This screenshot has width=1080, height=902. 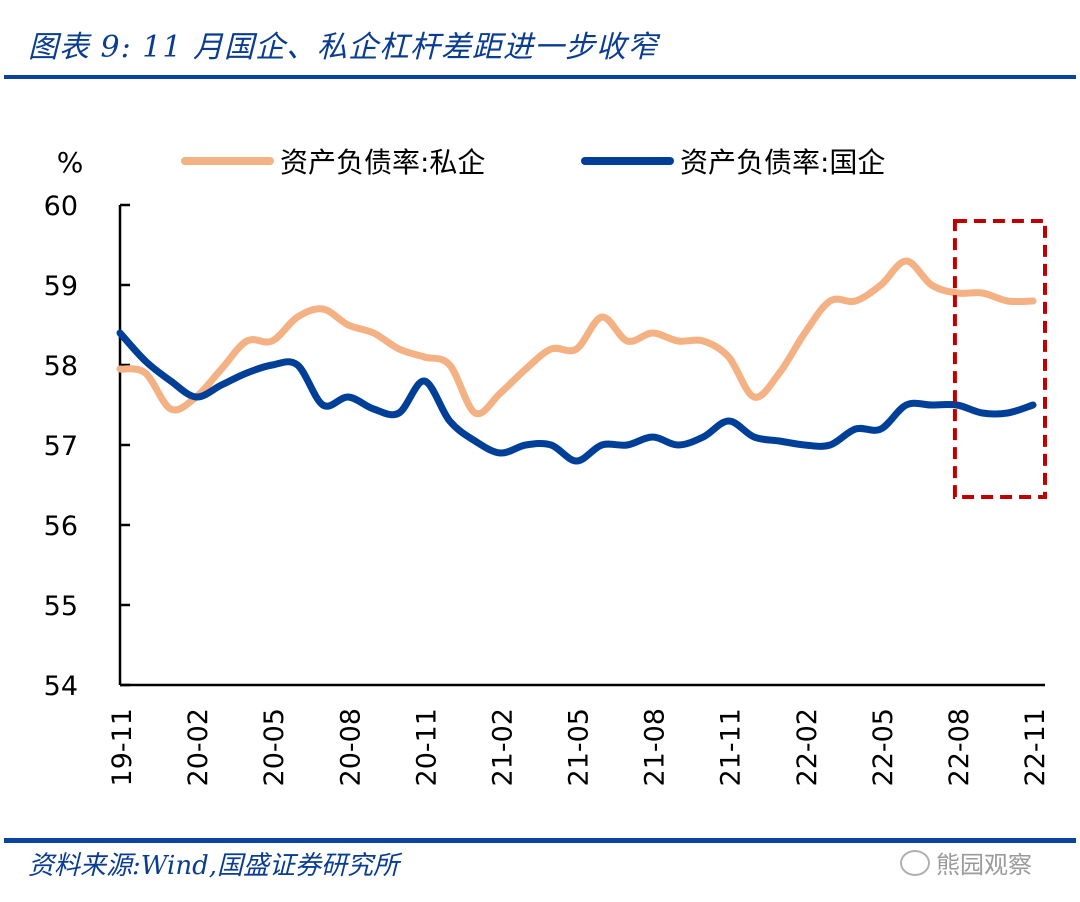 I want to click on x-tick-label: 22-11, so click(x=1035, y=747).